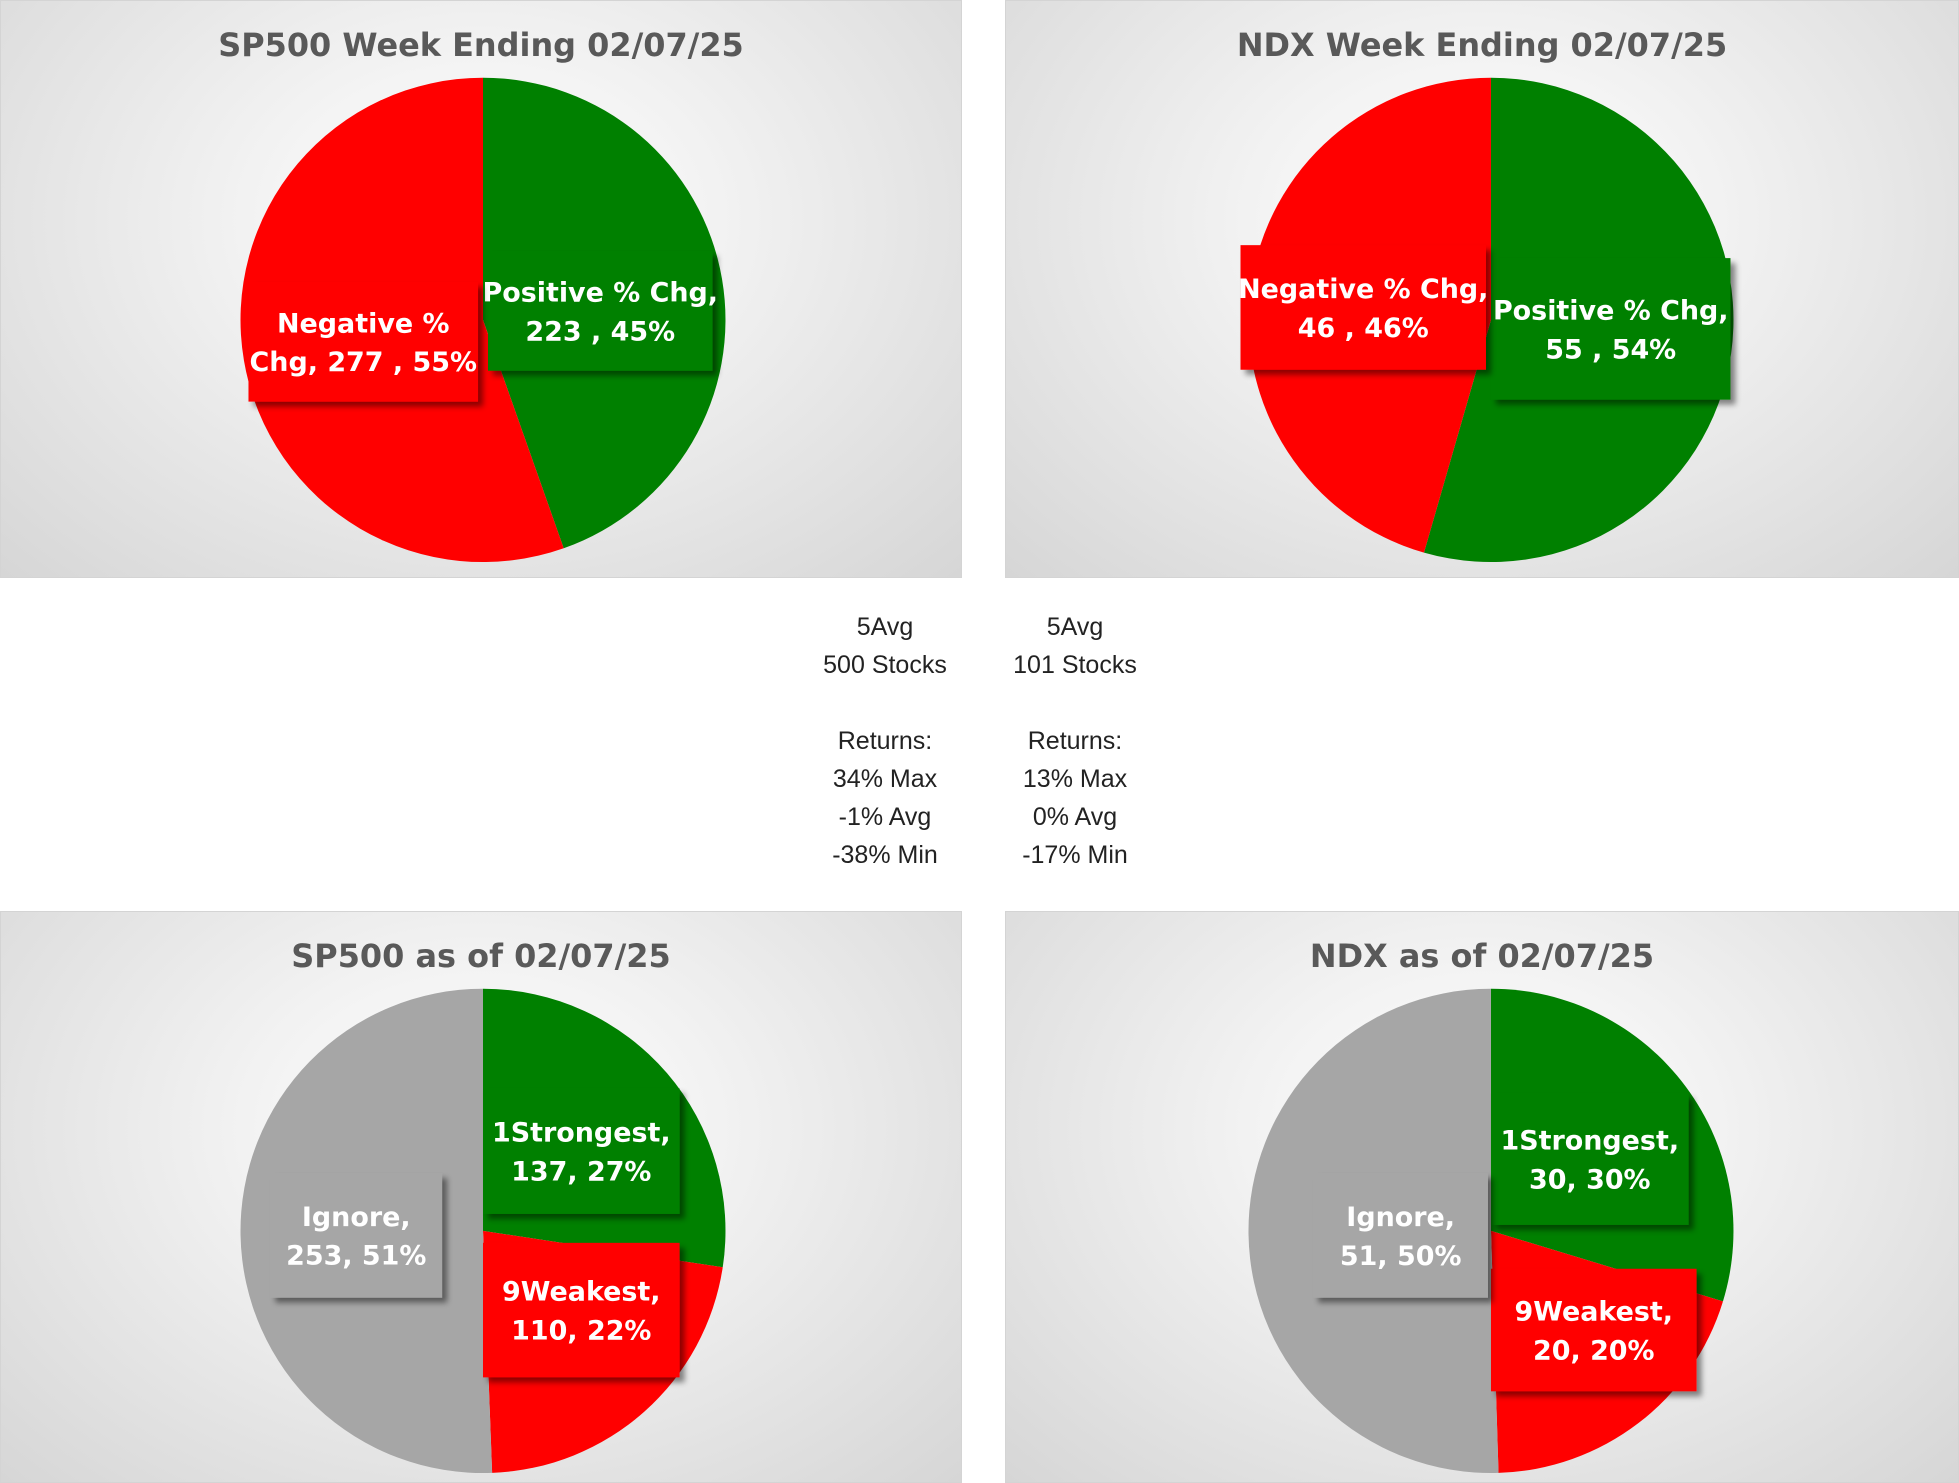  I want to click on data-label-text: 51, 50%, so click(1401, 1256).